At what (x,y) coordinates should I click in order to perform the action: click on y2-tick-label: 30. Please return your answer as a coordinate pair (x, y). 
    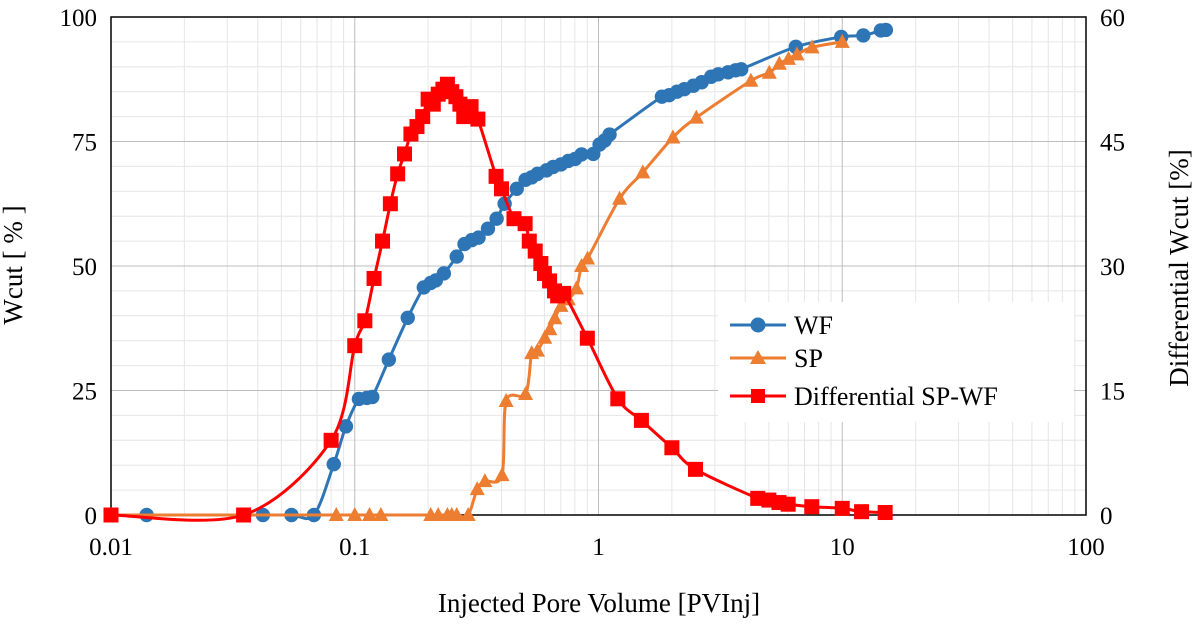
    Looking at the image, I should click on (1112, 267).